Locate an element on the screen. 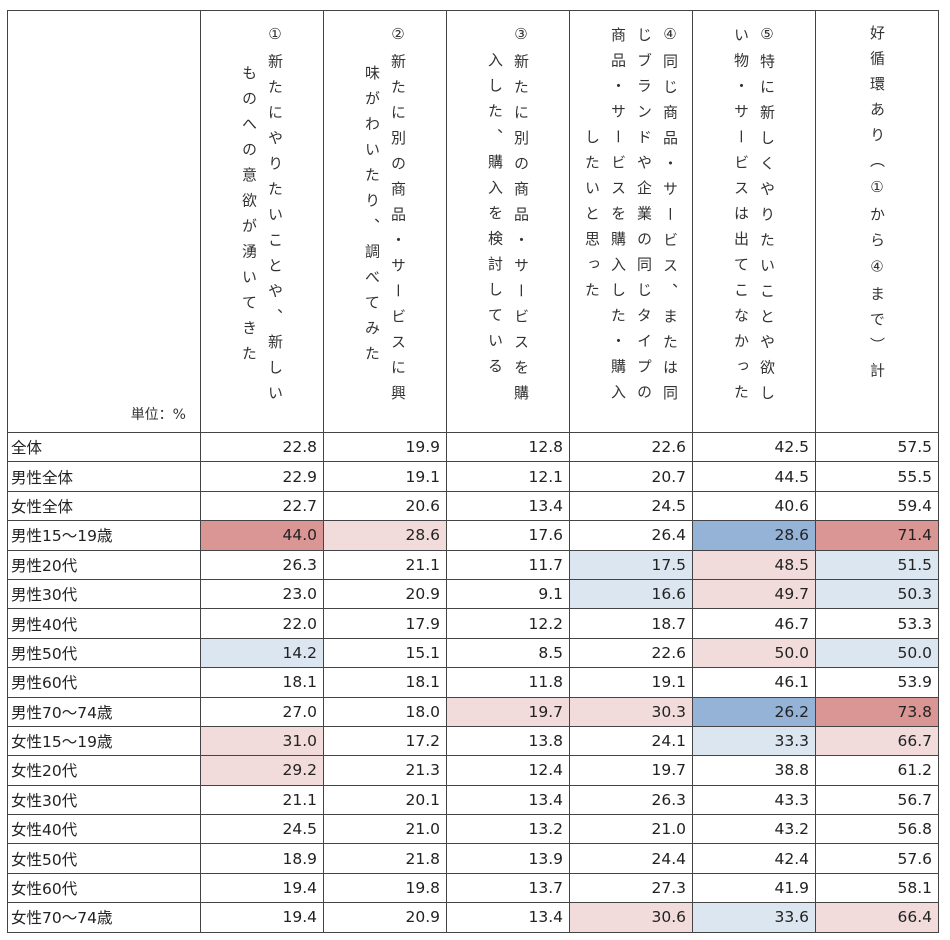  table-row: 女性60代 19.4 19.8 13.7 27.3 41.9 58.1 is located at coordinates (473, 888).